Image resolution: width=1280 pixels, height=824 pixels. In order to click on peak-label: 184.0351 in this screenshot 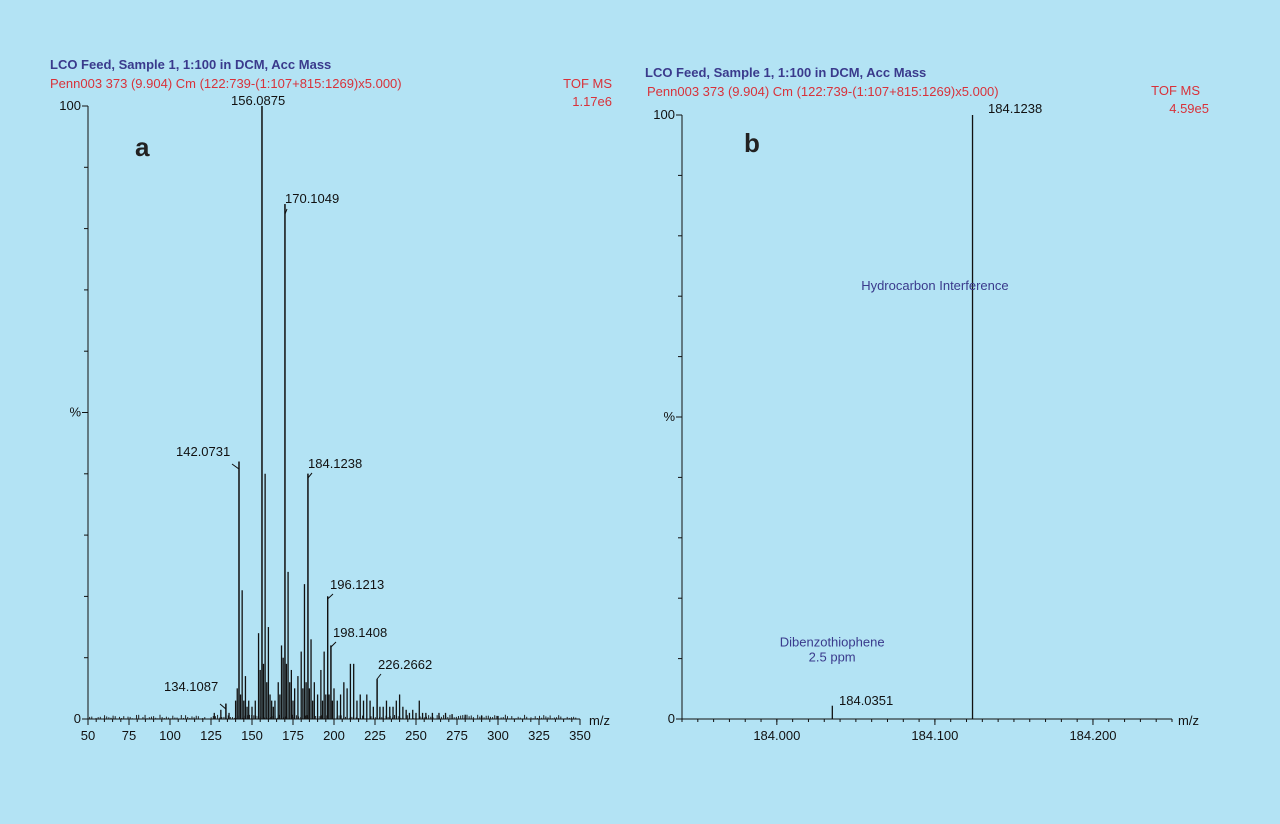, I will do `click(866, 700)`.